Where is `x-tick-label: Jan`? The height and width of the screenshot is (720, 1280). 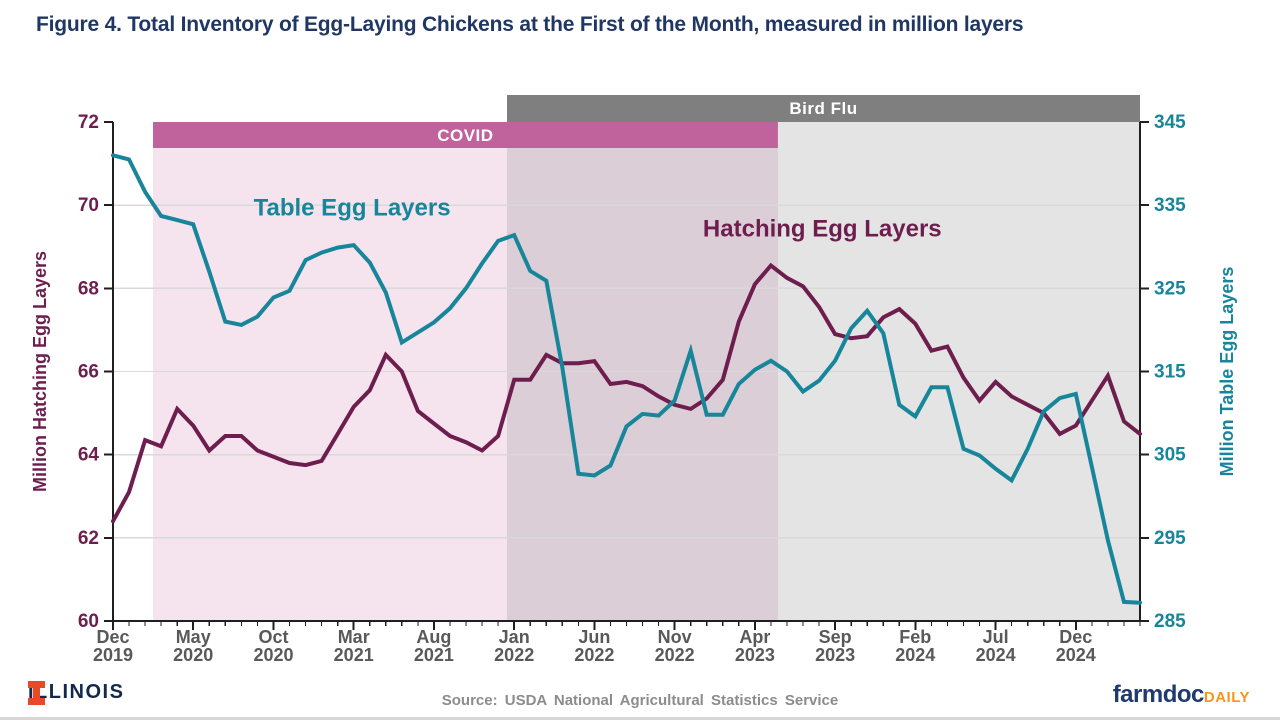
x-tick-label: Jan is located at coordinates (514, 637).